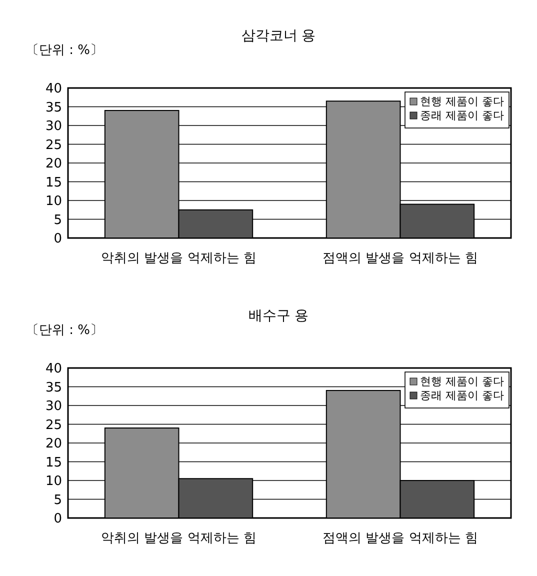  I want to click on chart-title: 배수구 용, so click(278, 316).